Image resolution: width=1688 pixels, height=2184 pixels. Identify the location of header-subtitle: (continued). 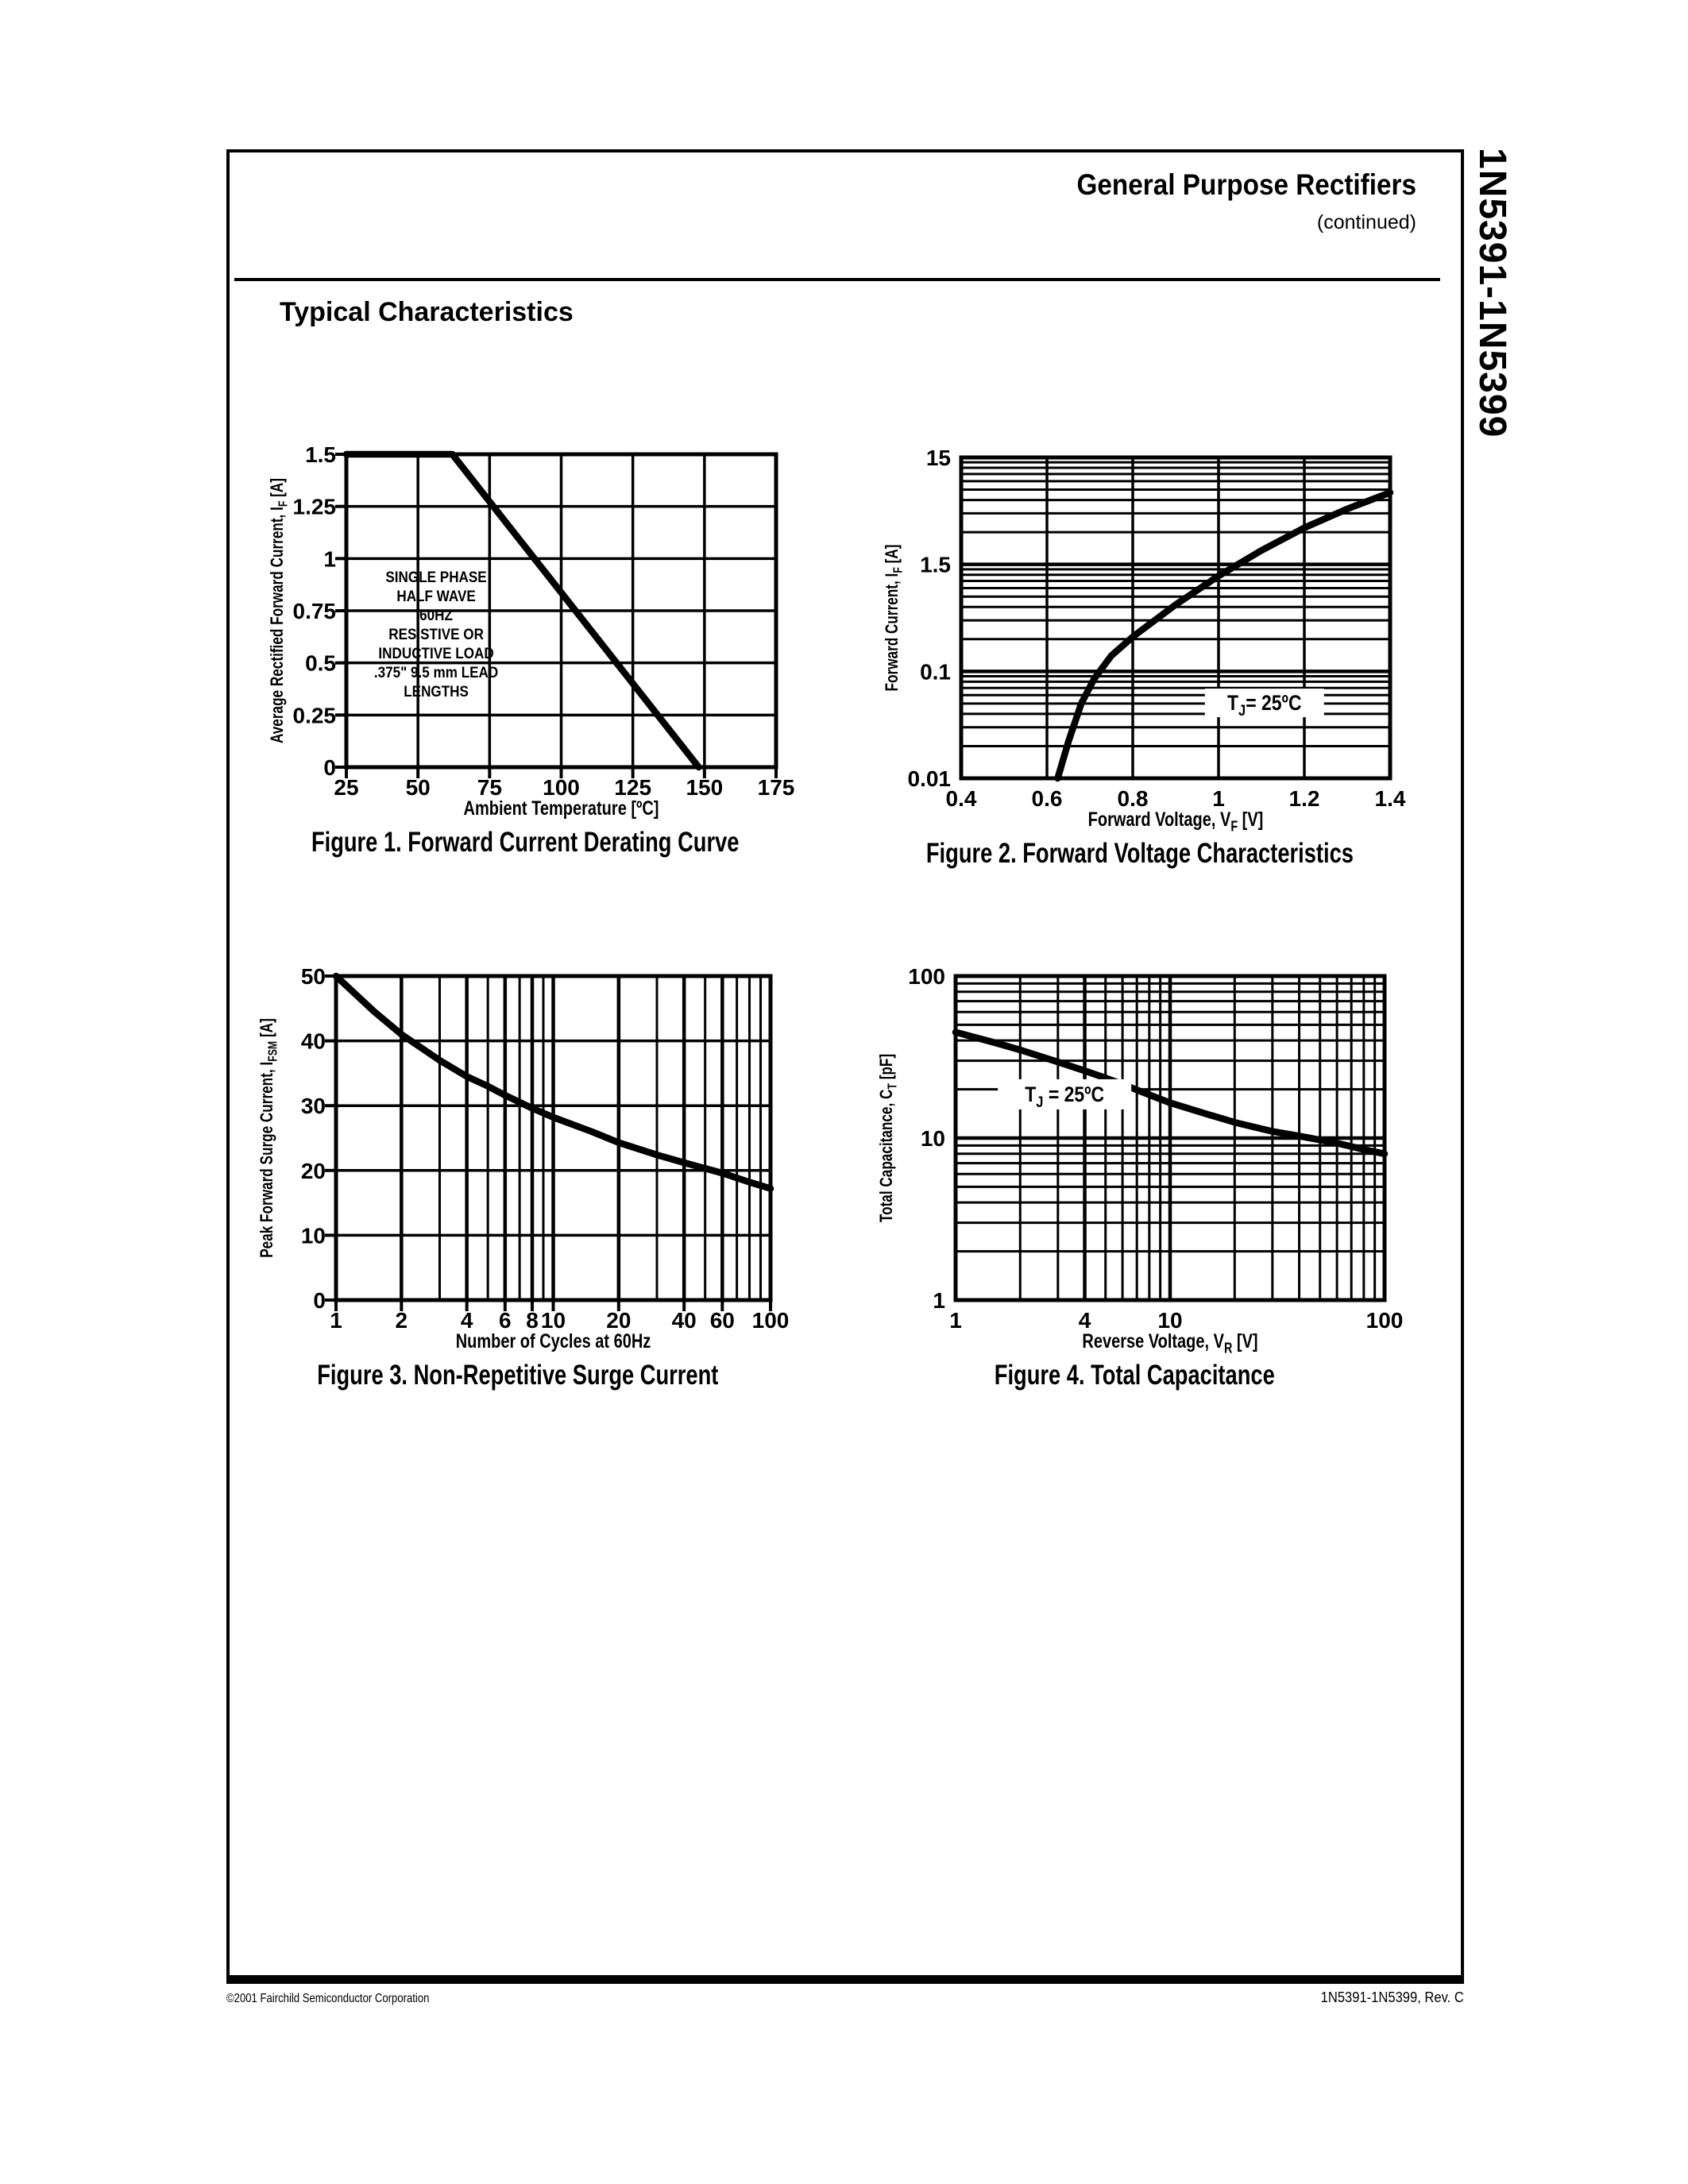
(1366, 222).